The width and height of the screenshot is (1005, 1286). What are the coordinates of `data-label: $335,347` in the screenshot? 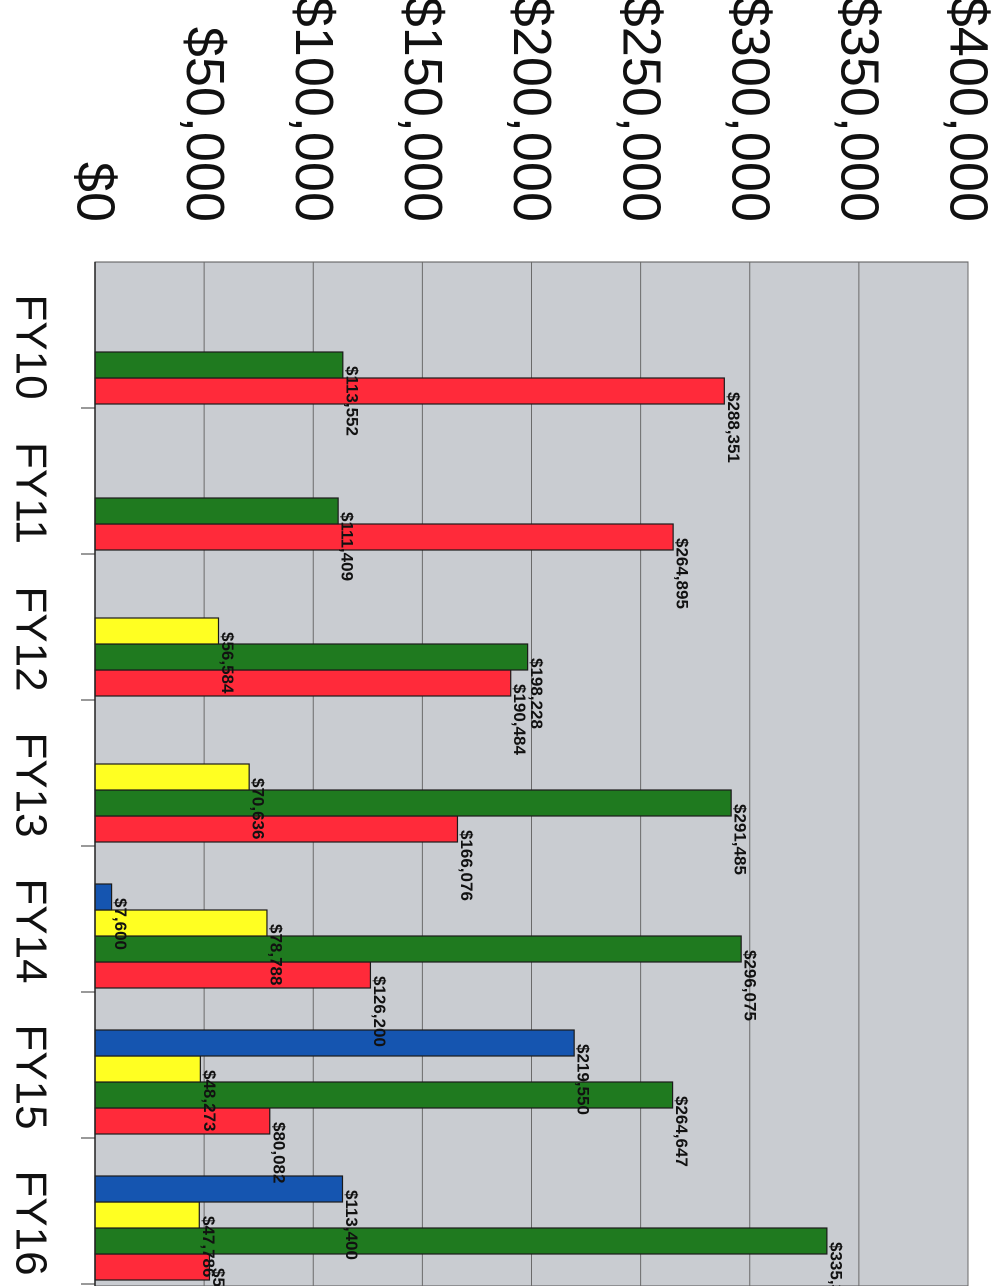 It's located at (835, 1264).